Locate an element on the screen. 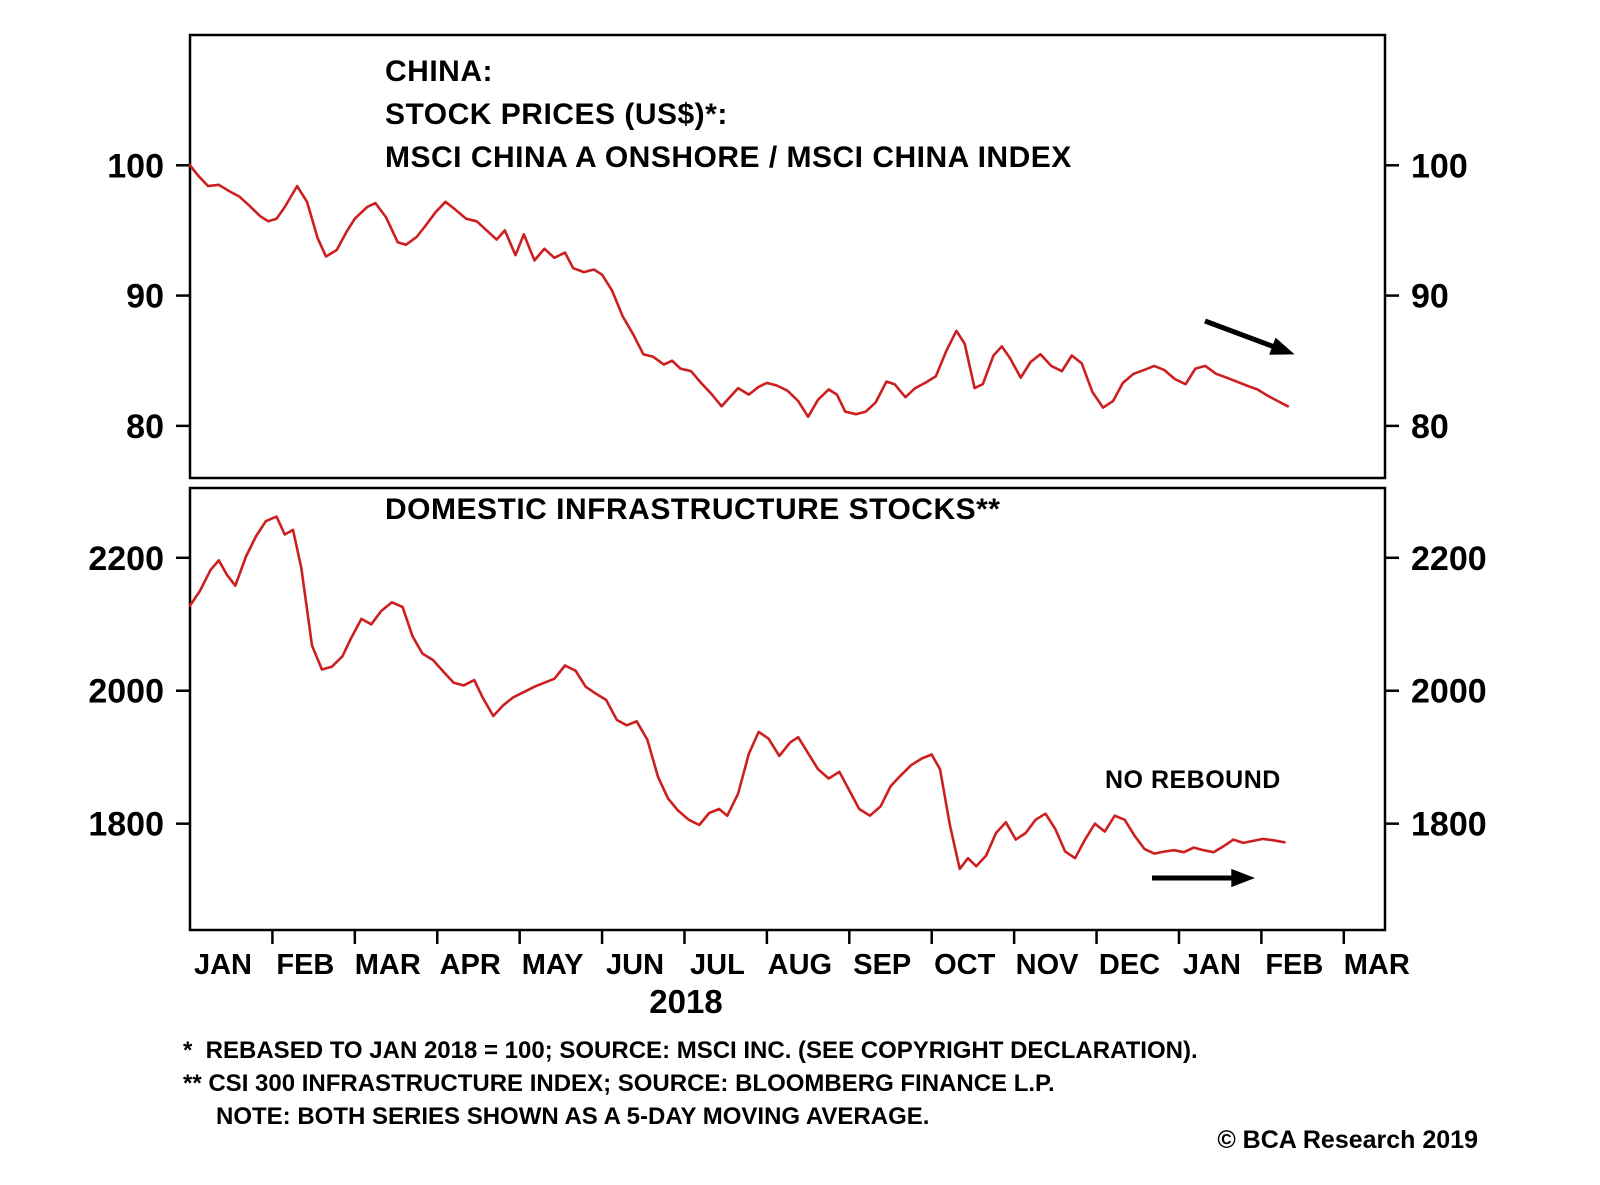 The width and height of the screenshot is (1600, 1185). top-panel-title-line3: MSCI CHINA A ONSHORE / MSCI CHINA INDEX is located at coordinates (728, 157).